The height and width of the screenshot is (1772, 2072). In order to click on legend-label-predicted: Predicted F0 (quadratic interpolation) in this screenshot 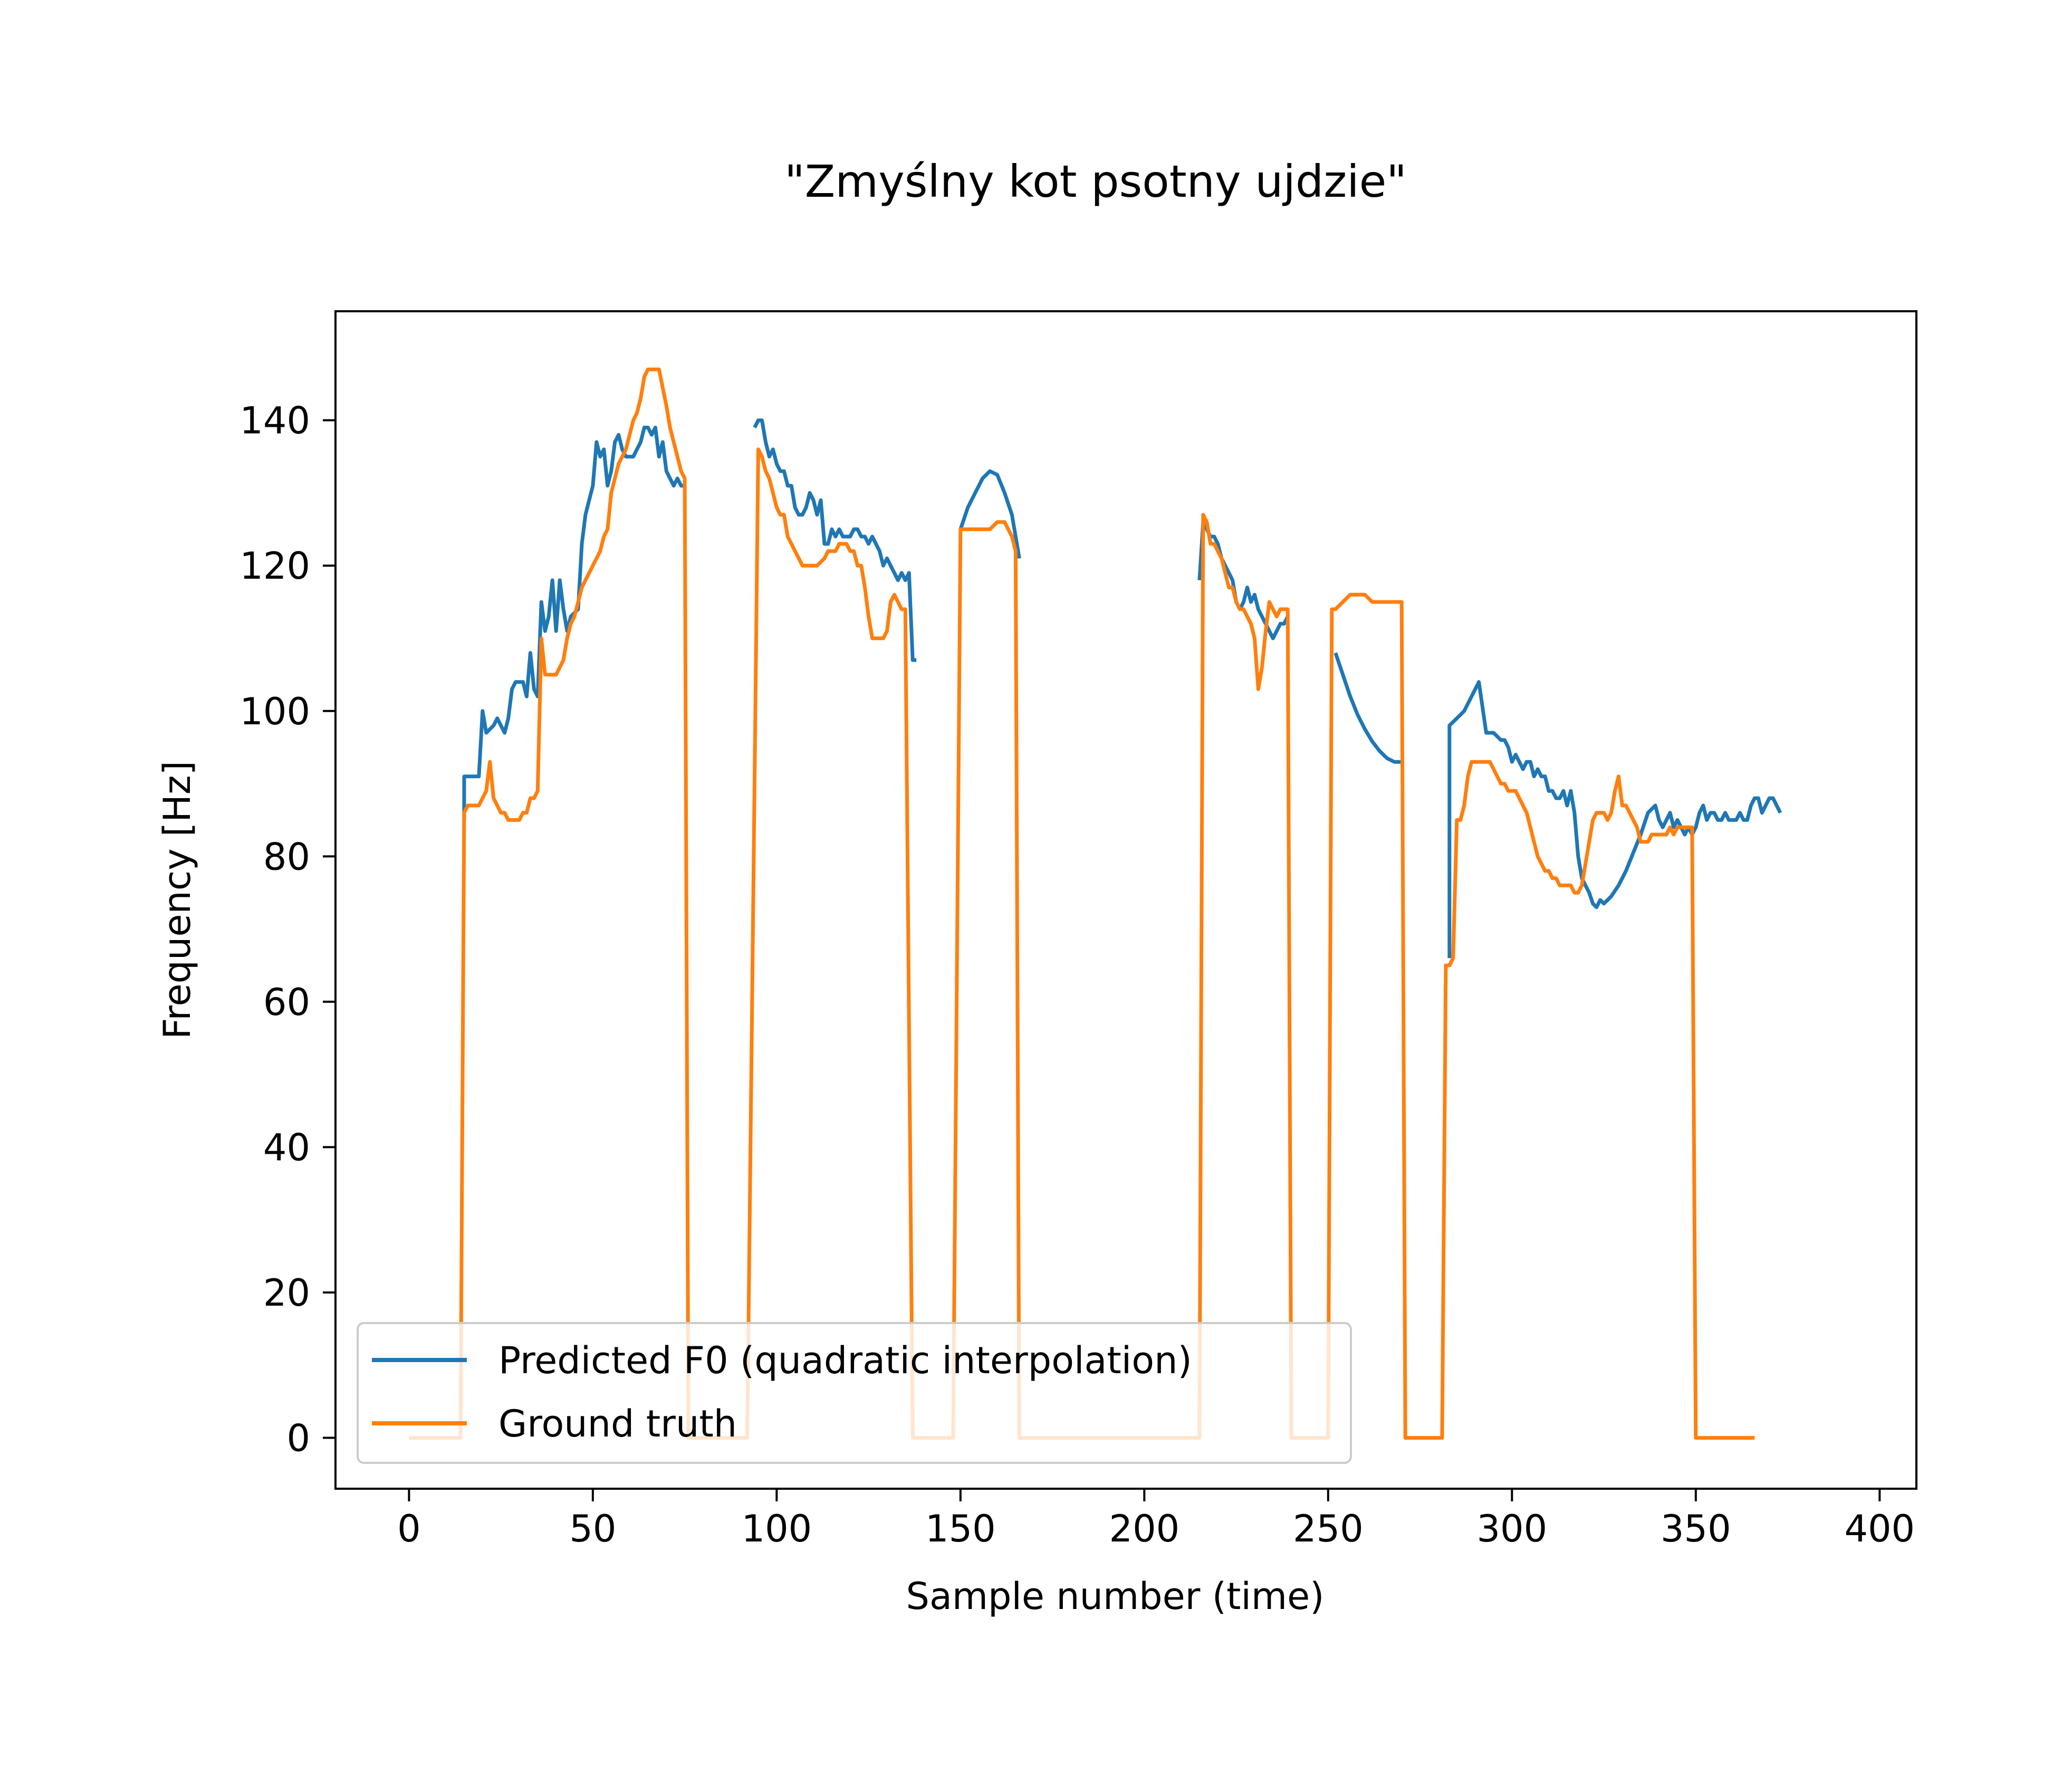, I will do `click(845, 1361)`.